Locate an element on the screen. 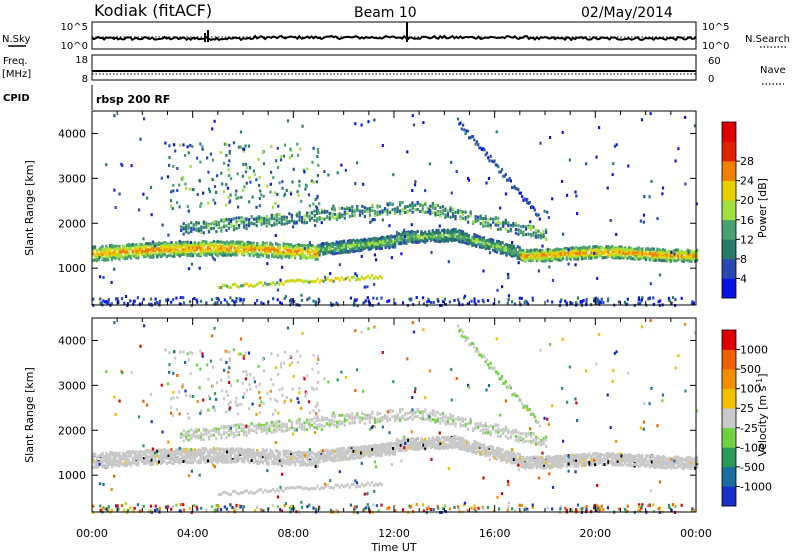 This screenshot has width=800, height=554. freq-unit-label: [MHz] is located at coordinates (16, 74).